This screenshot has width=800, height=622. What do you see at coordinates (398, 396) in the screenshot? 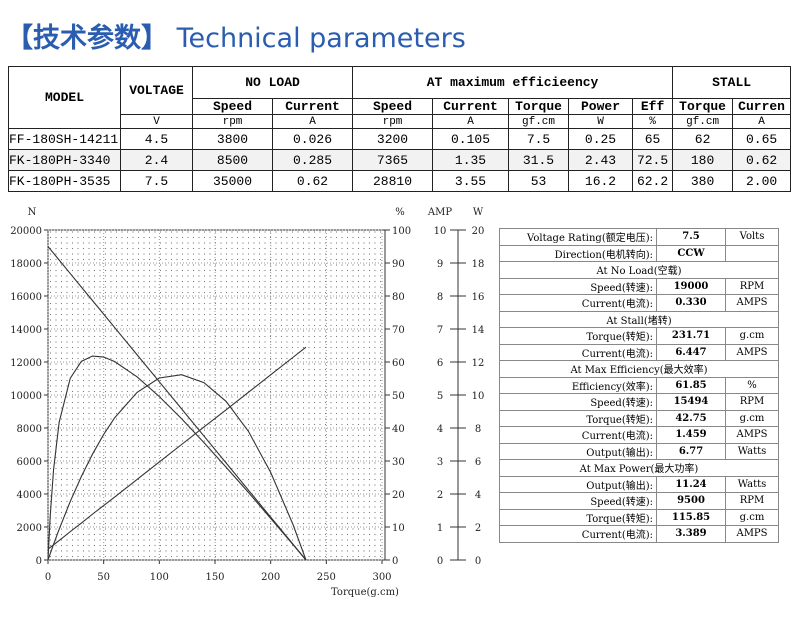
I see `y-tick-label: 50` at bounding box center [398, 396].